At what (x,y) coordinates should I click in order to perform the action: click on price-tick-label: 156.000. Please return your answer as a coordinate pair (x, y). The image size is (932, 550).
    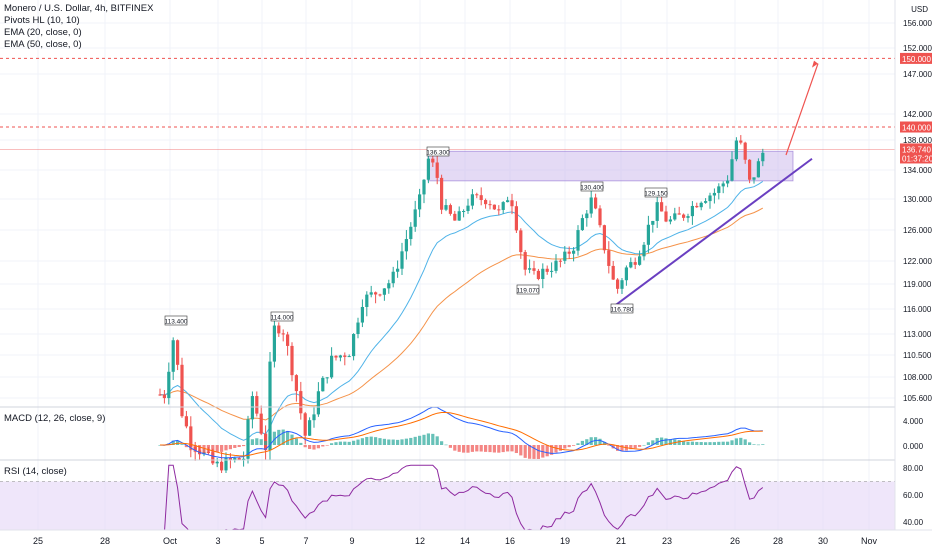
    Looking at the image, I should click on (917, 23).